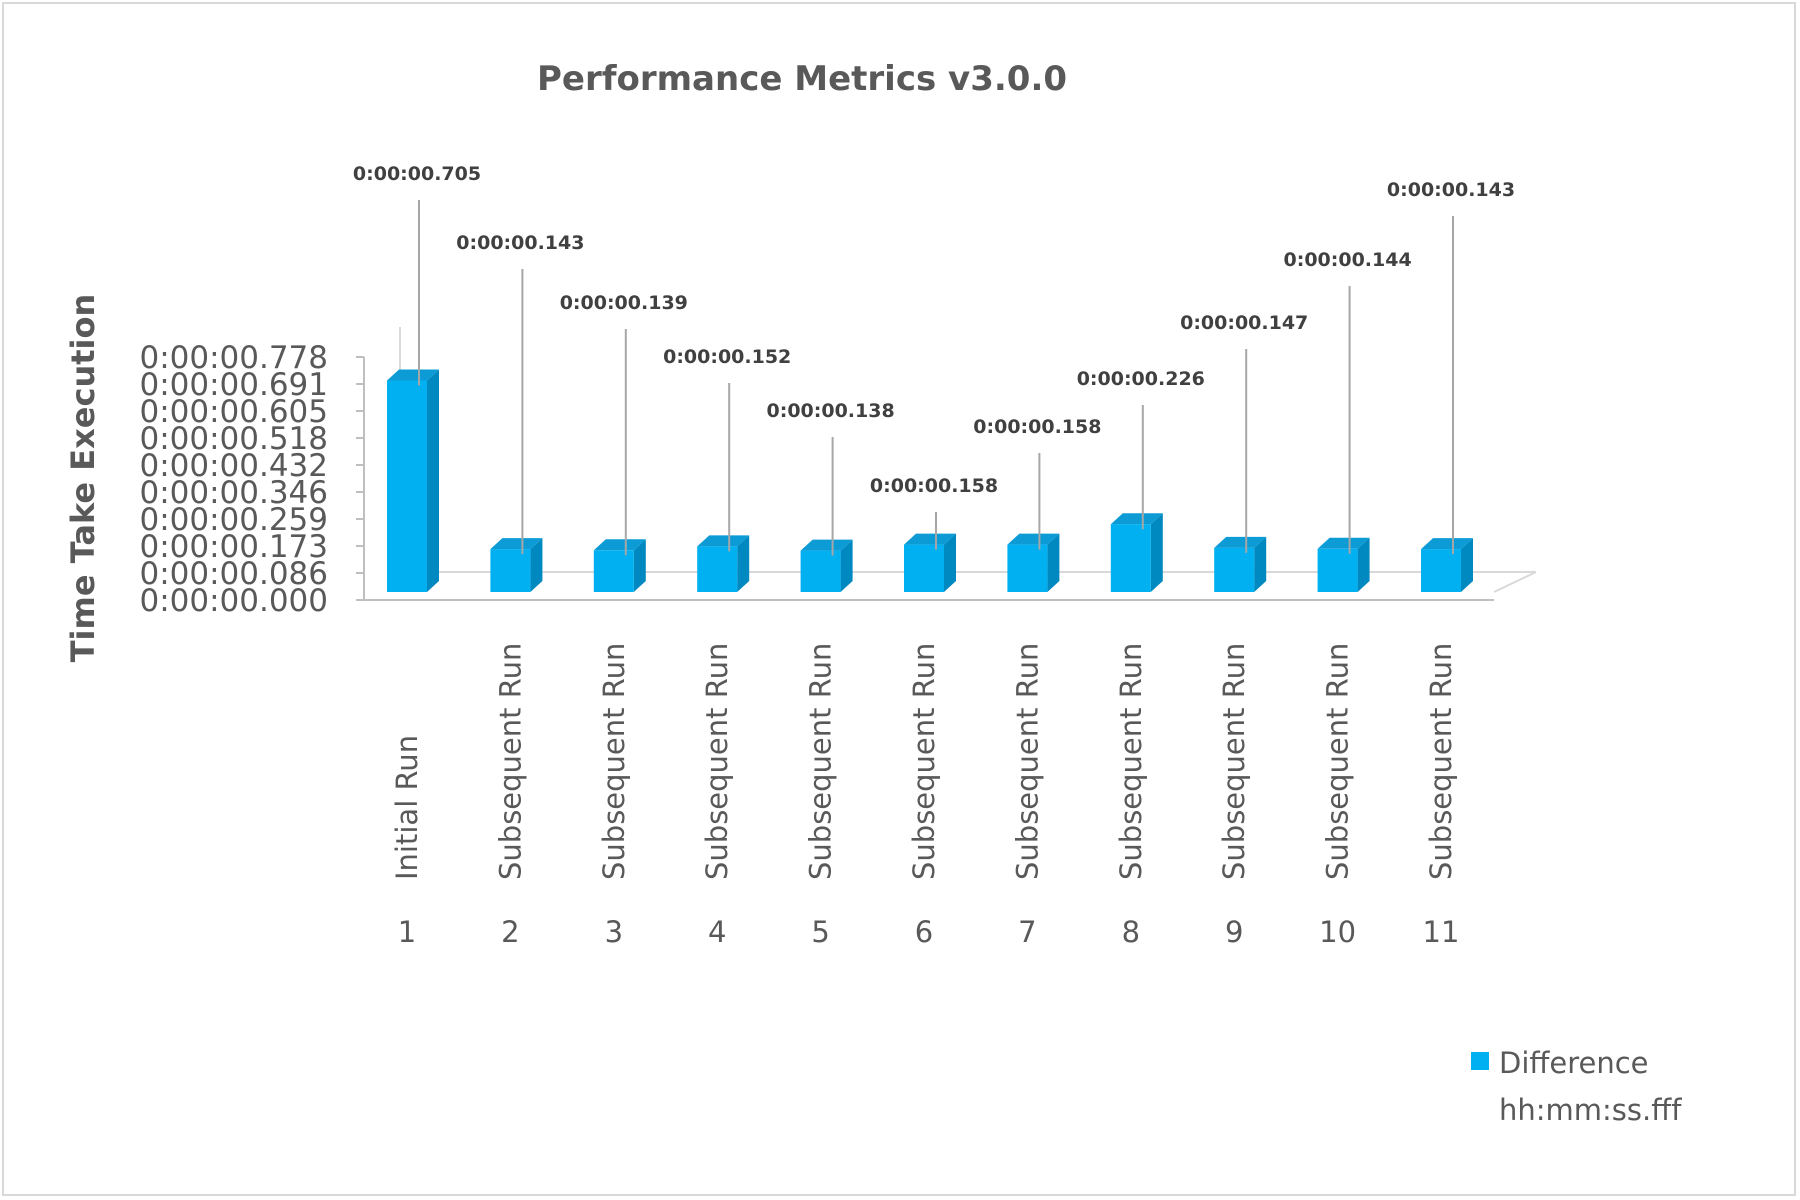 The width and height of the screenshot is (1800, 1200). What do you see at coordinates (831, 411) in the screenshot?
I see `data-label: 0:00:00.138` at bounding box center [831, 411].